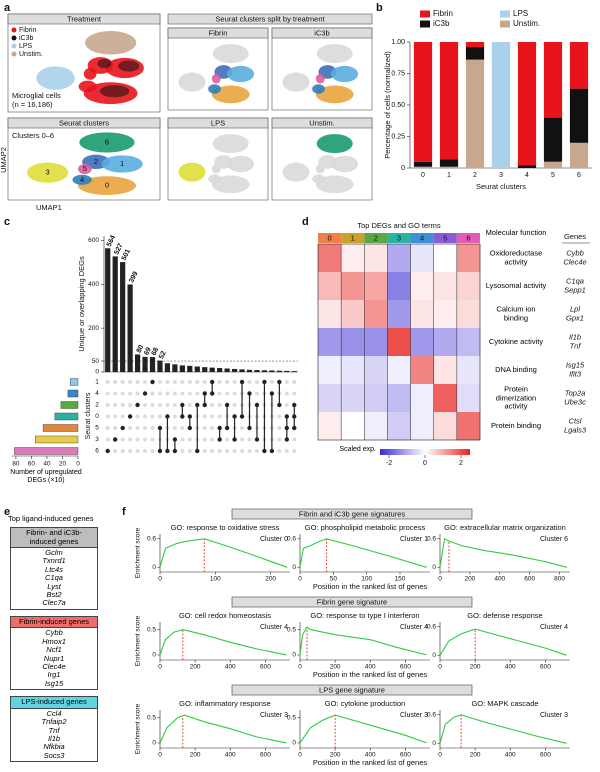 The width and height of the screenshot is (600, 772). Describe the element at coordinates (370, 755) in the screenshot. I see `x-tick-label: 400` at that location.